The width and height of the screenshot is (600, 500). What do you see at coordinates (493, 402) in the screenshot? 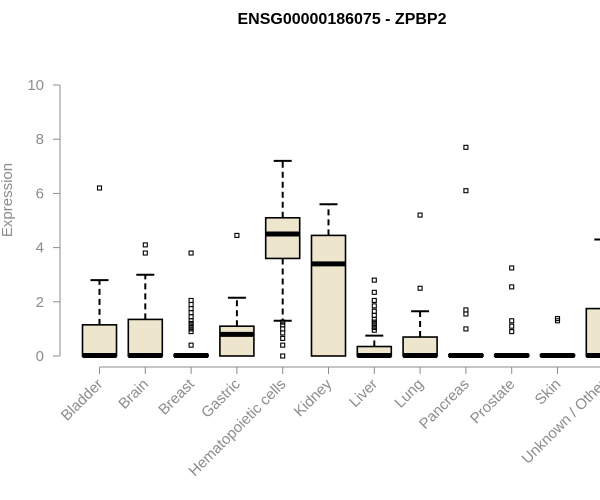
I see `x-tick-label: Prostate` at bounding box center [493, 402].